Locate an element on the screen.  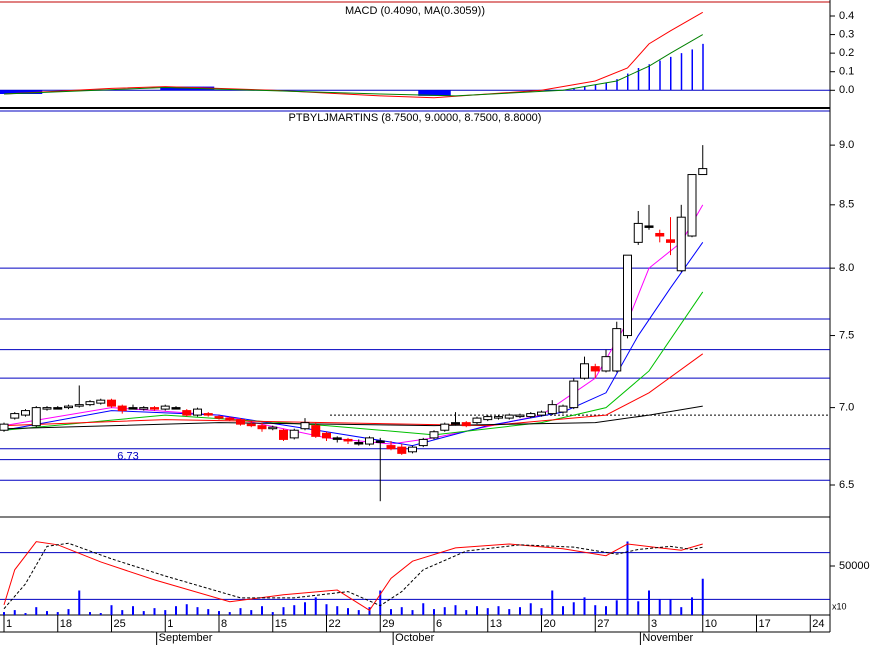
x-tick-label: 18 is located at coordinates (66, 624).